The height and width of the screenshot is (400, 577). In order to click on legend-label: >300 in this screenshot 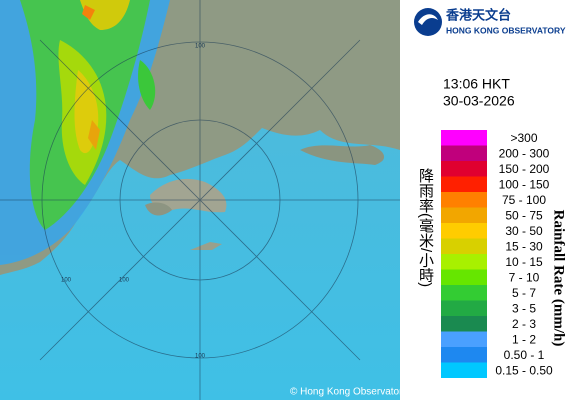, I will do `click(523, 138)`.